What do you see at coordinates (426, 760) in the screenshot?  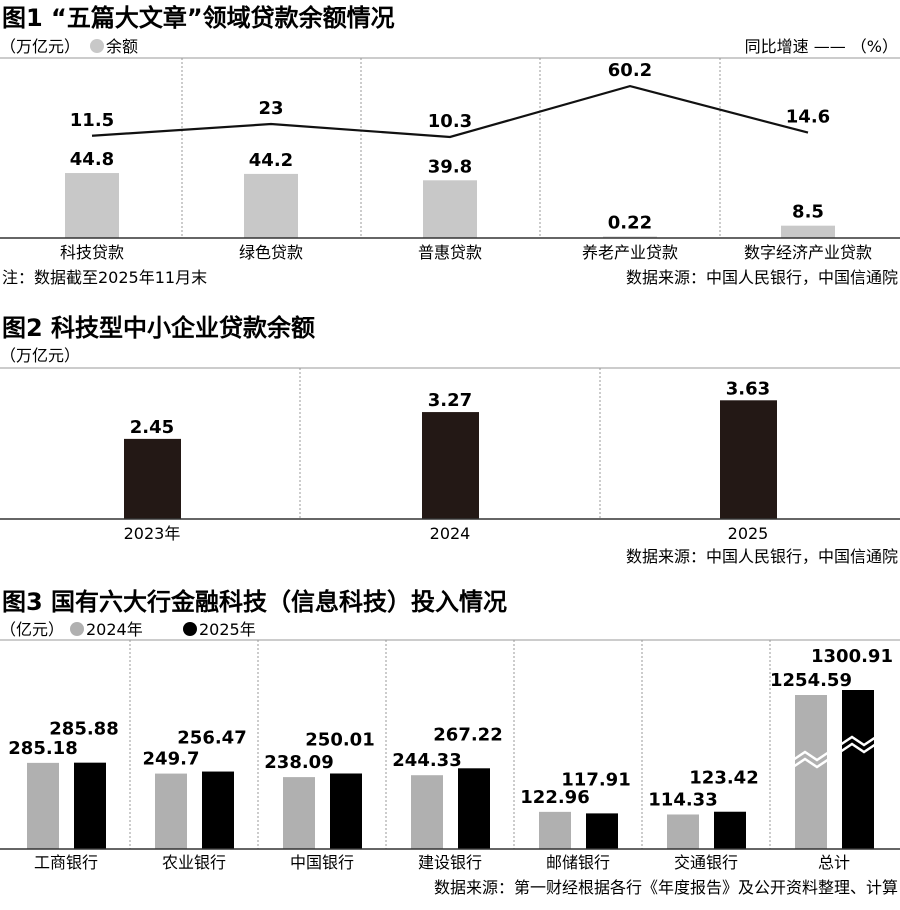 I see `chart3-bar-label: 244.33` at bounding box center [426, 760].